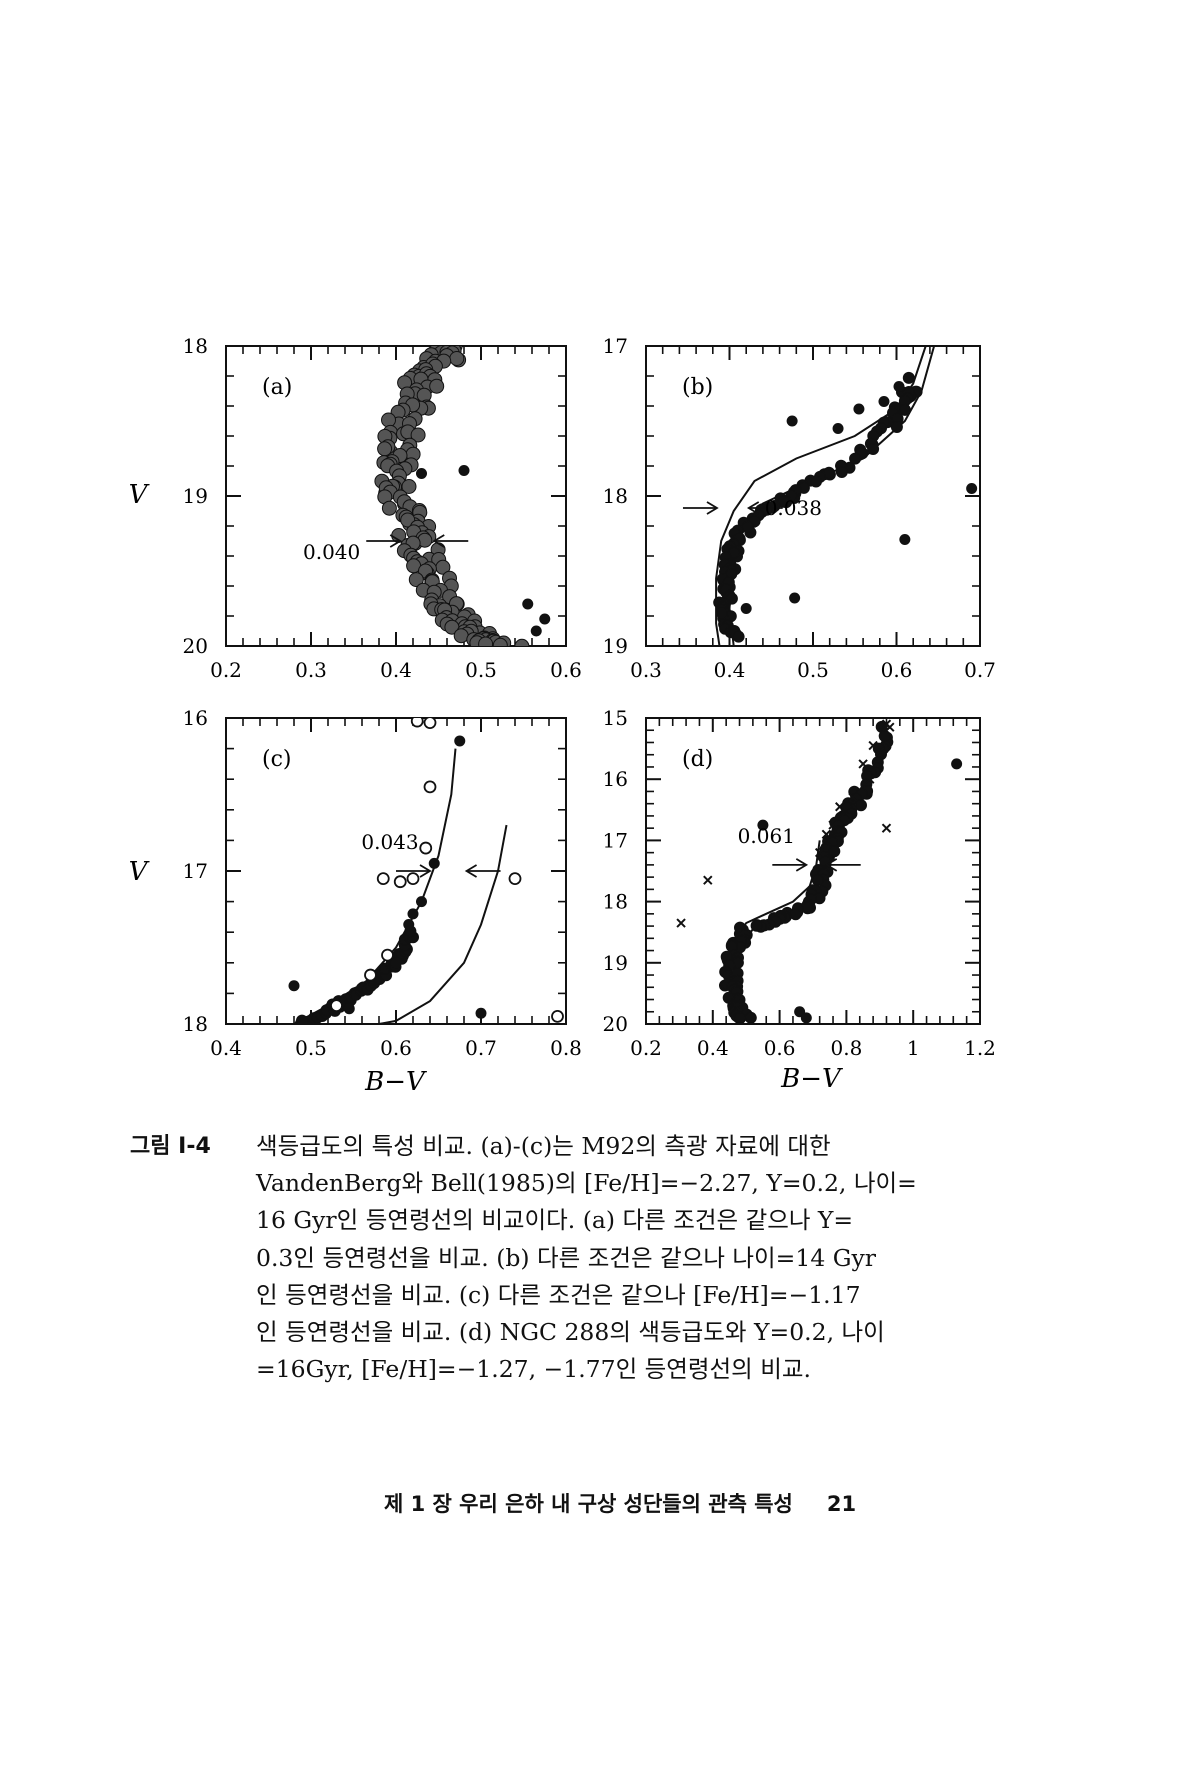 The image size is (1193, 1767). I want to click on width-label: 0.040, so click(331, 552).